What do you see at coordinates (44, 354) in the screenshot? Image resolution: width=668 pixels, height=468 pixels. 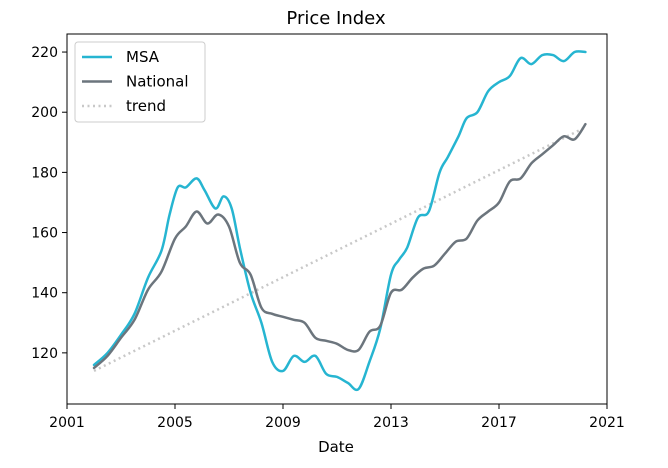 I see `y-tick-label: 120` at bounding box center [44, 354].